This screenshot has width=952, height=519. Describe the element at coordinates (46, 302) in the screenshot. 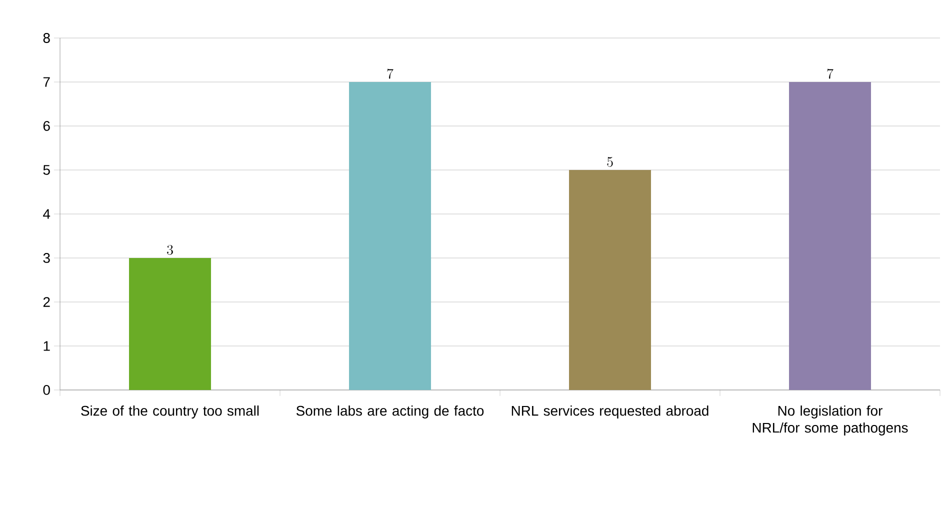

I see `y-tick-label: 2` at that location.